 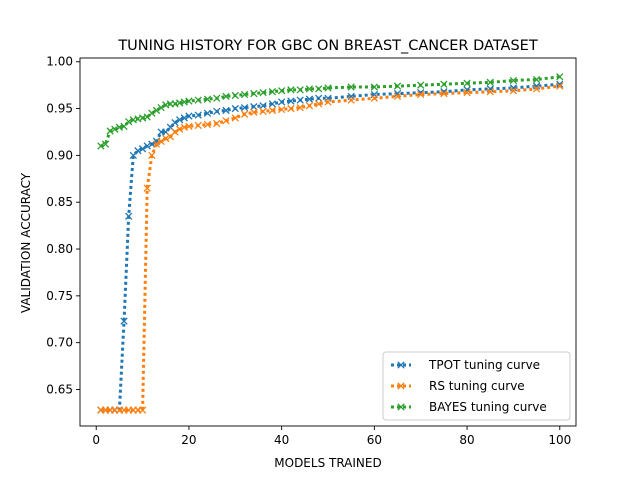 What do you see at coordinates (59, 155) in the screenshot?
I see `y-tick-label: 0.90` at bounding box center [59, 155].